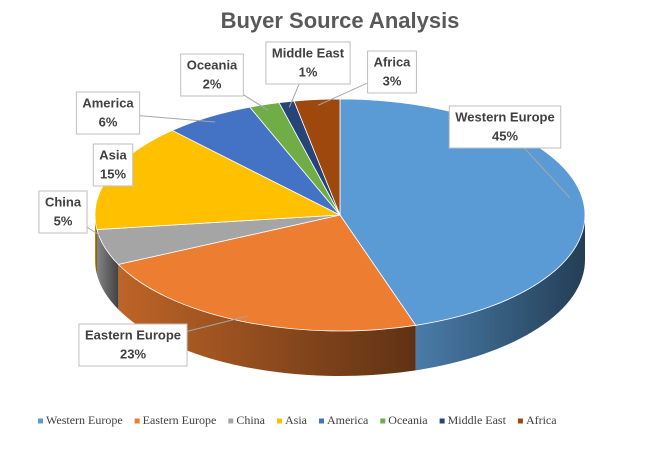 Image resolution: width=668 pixels, height=454 pixels. I want to click on data-label-value: 1%, so click(308, 71).